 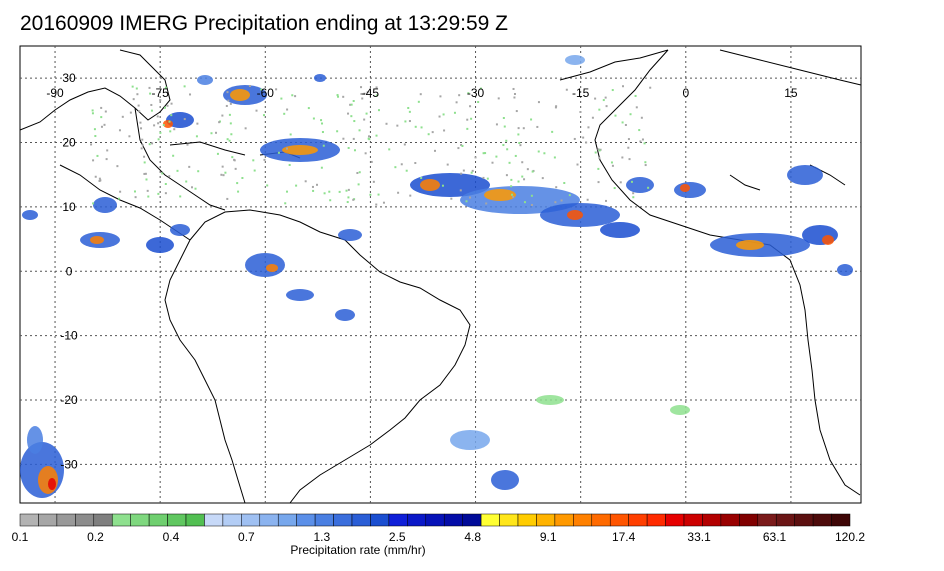 I want to click on lon-label: -75, so click(x=160, y=93).